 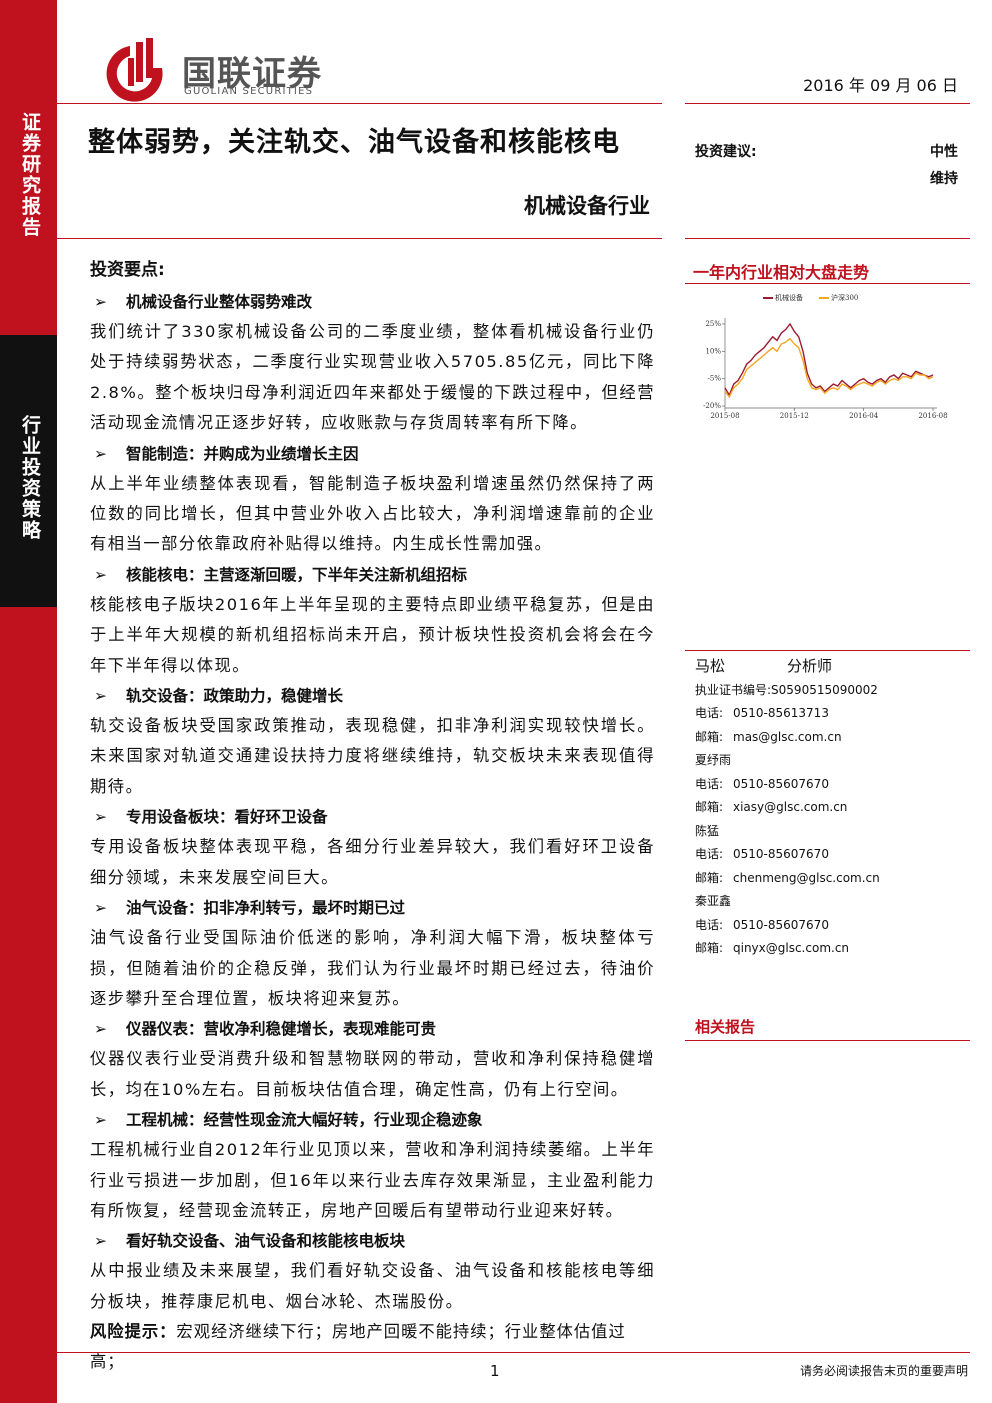 What do you see at coordinates (30, 175) in the screenshot?
I see `sidebar-label: 证券研究报告` at bounding box center [30, 175].